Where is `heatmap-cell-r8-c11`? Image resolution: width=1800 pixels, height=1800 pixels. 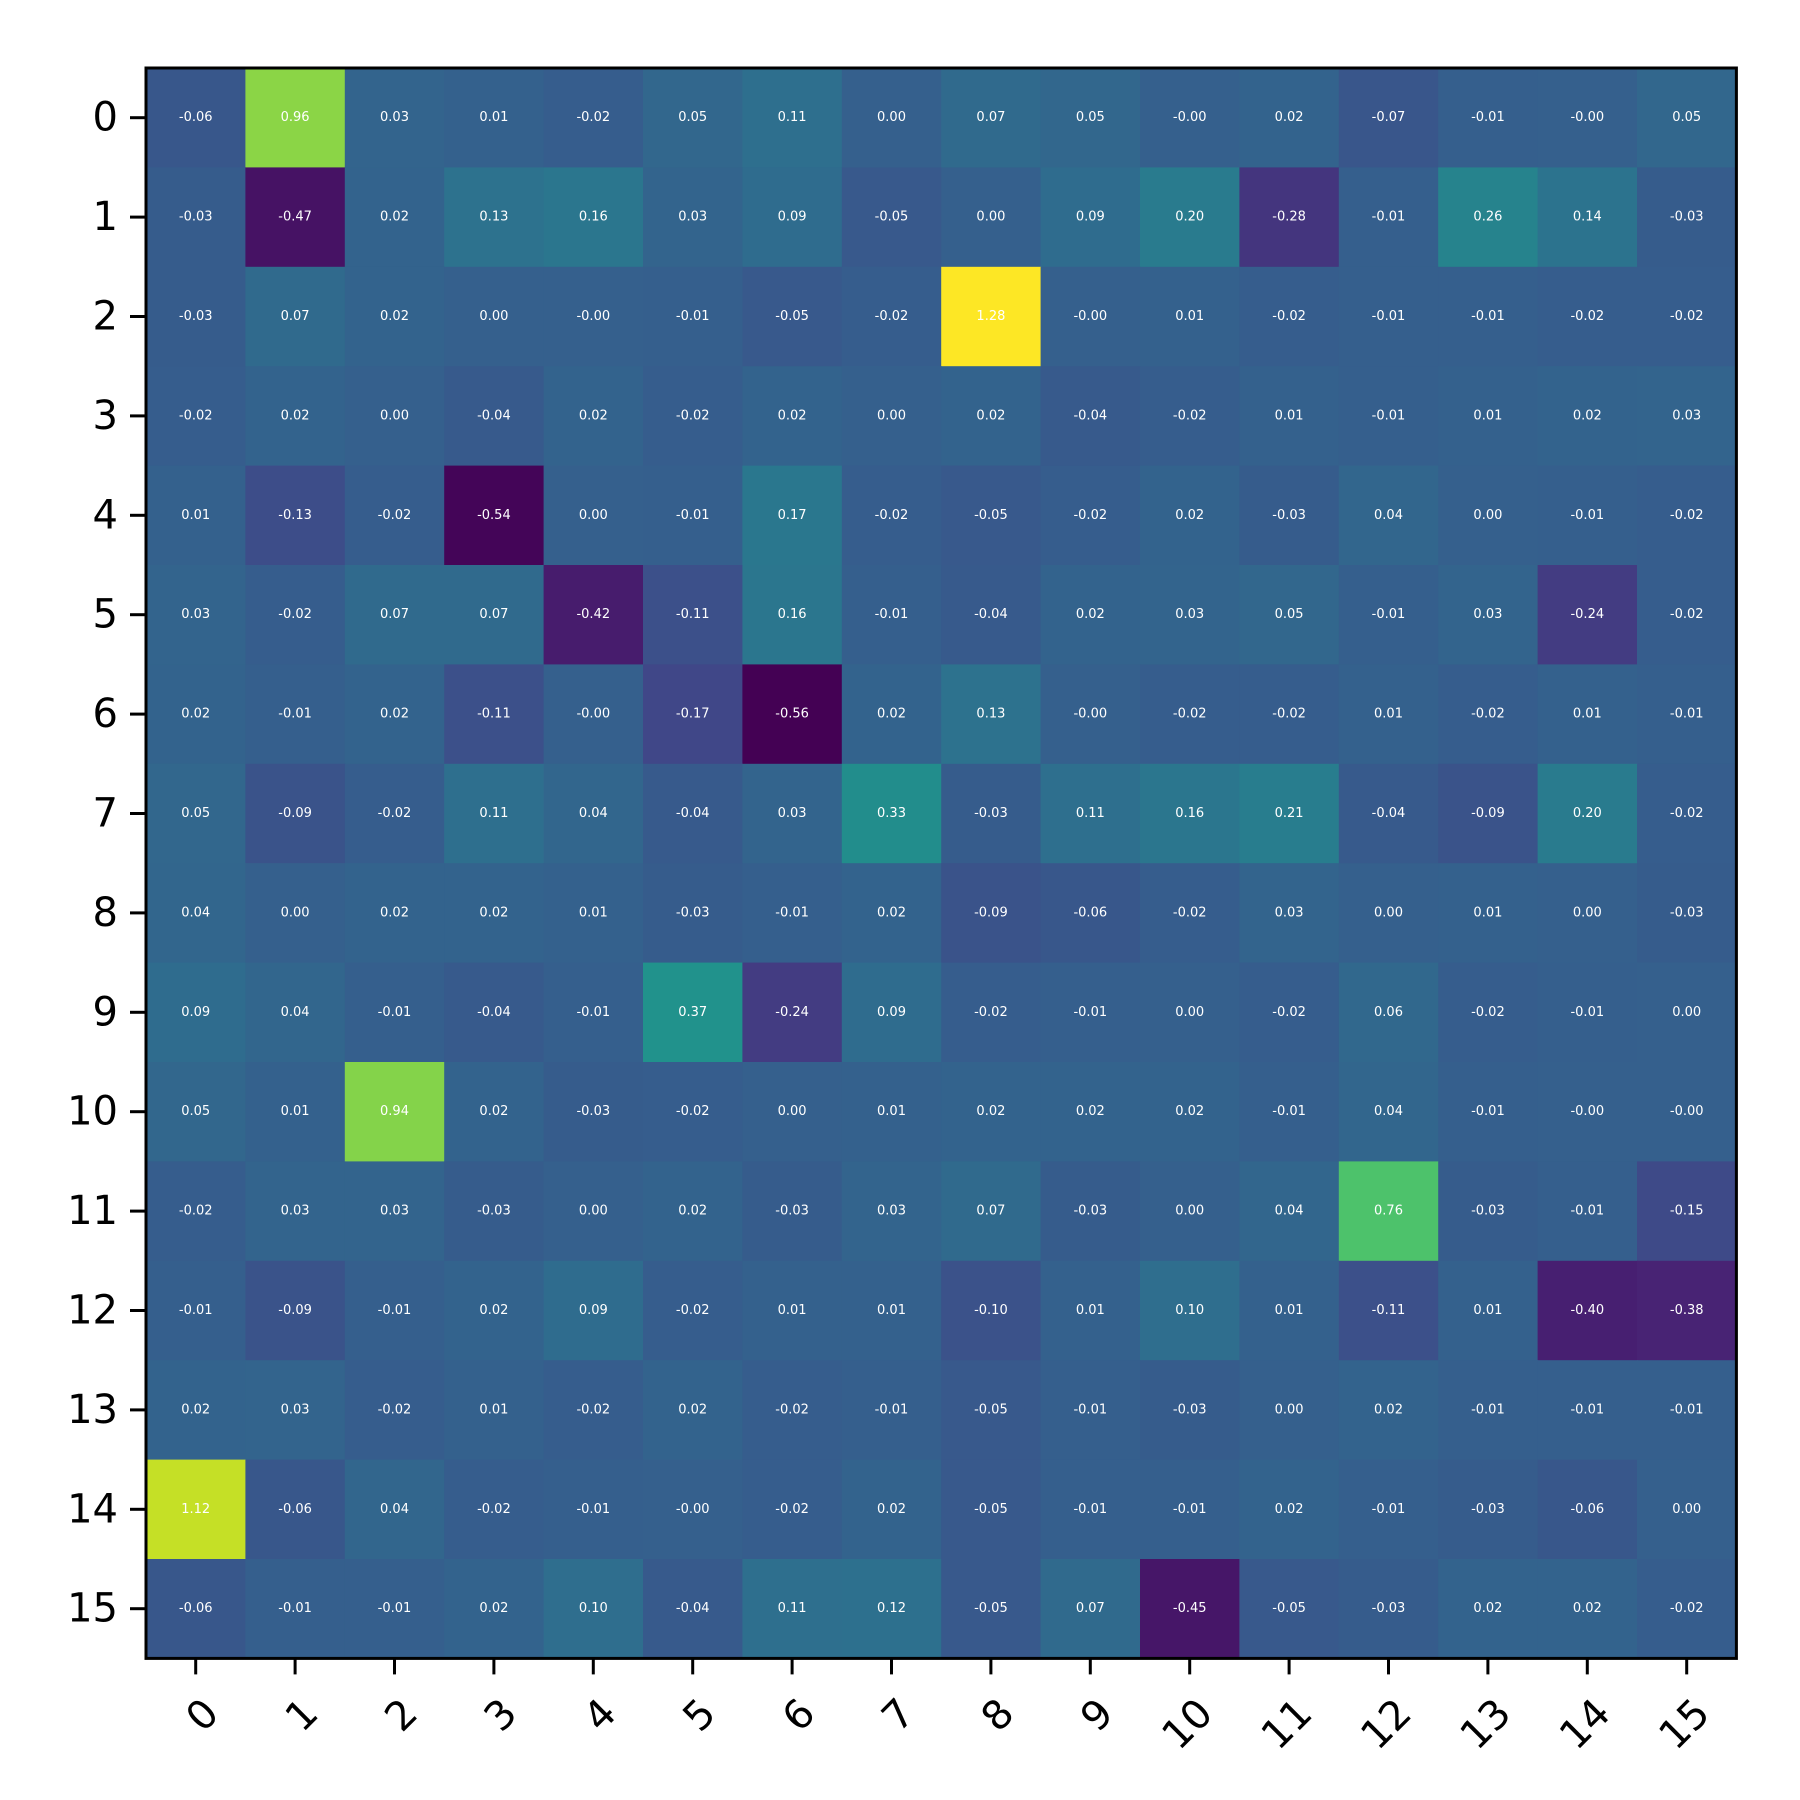
heatmap-cell-r8-c11 is located at coordinates (1289, 913).